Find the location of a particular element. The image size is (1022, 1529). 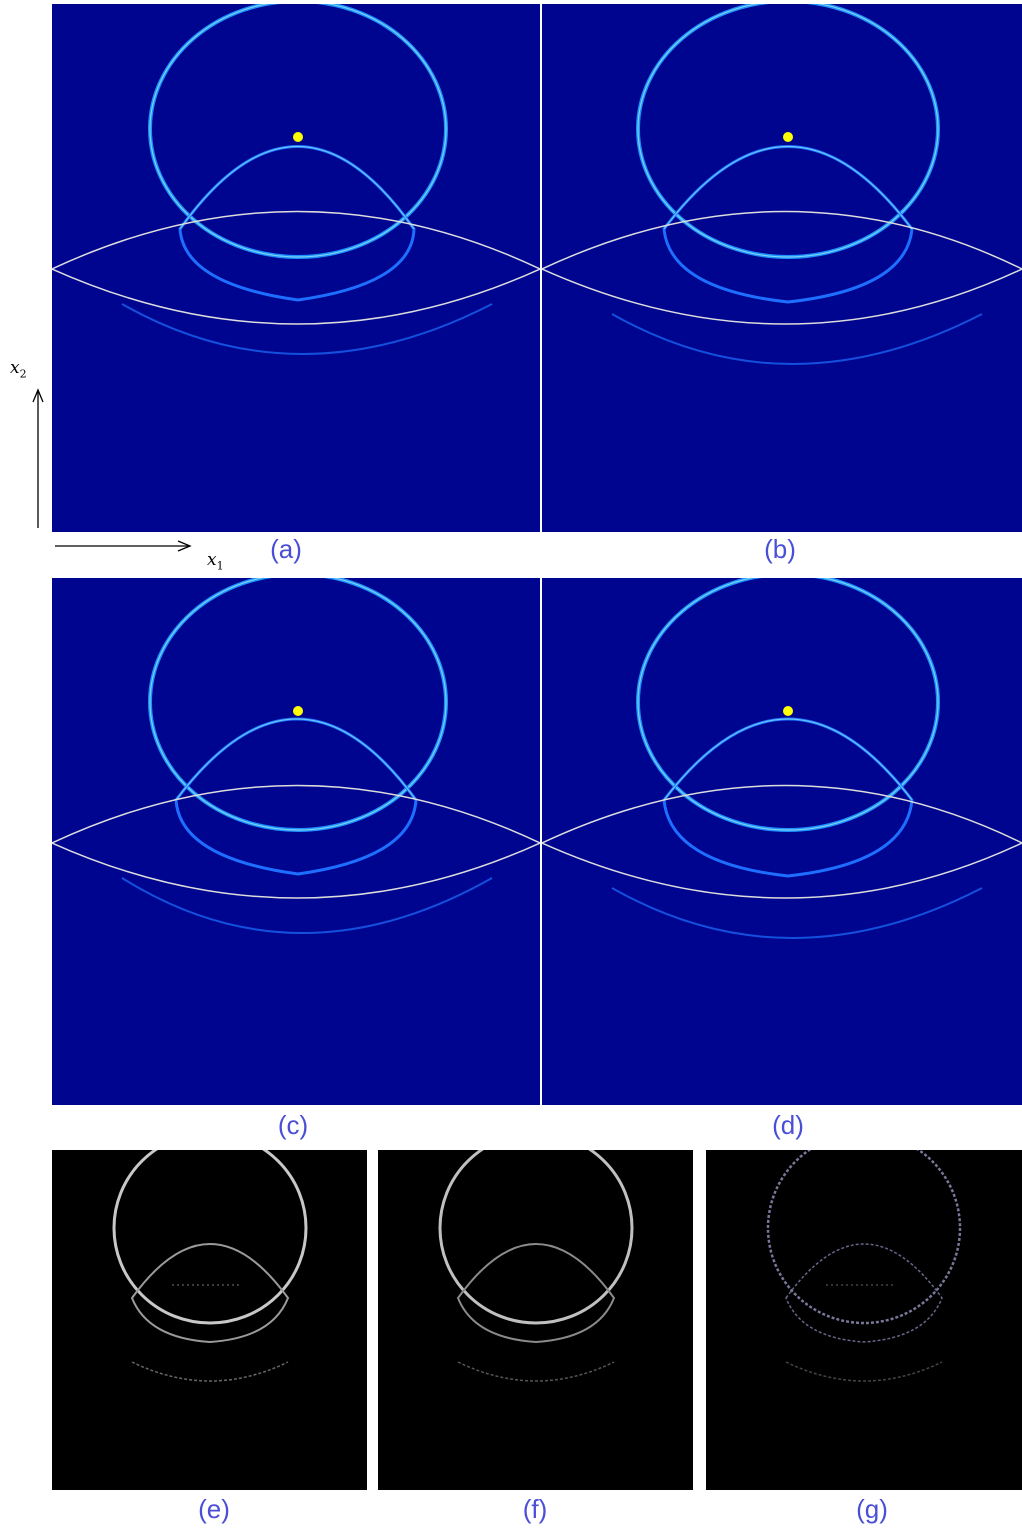

panel-e is located at coordinates (209, 1320).